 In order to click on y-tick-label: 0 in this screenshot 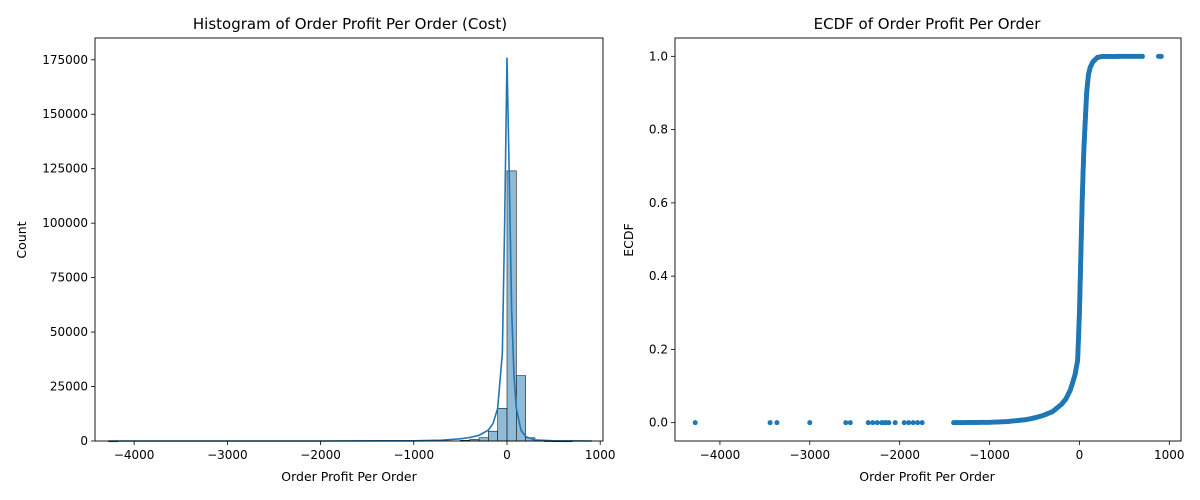, I will do `click(84, 441)`.